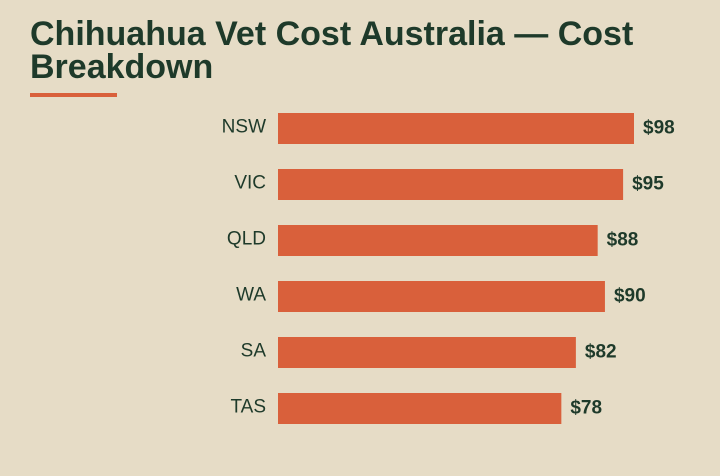 This screenshot has width=720, height=476. What do you see at coordinates (248, 407) in the screenshot?
I see `category-label: TAS` at bounding box center [248, 407].